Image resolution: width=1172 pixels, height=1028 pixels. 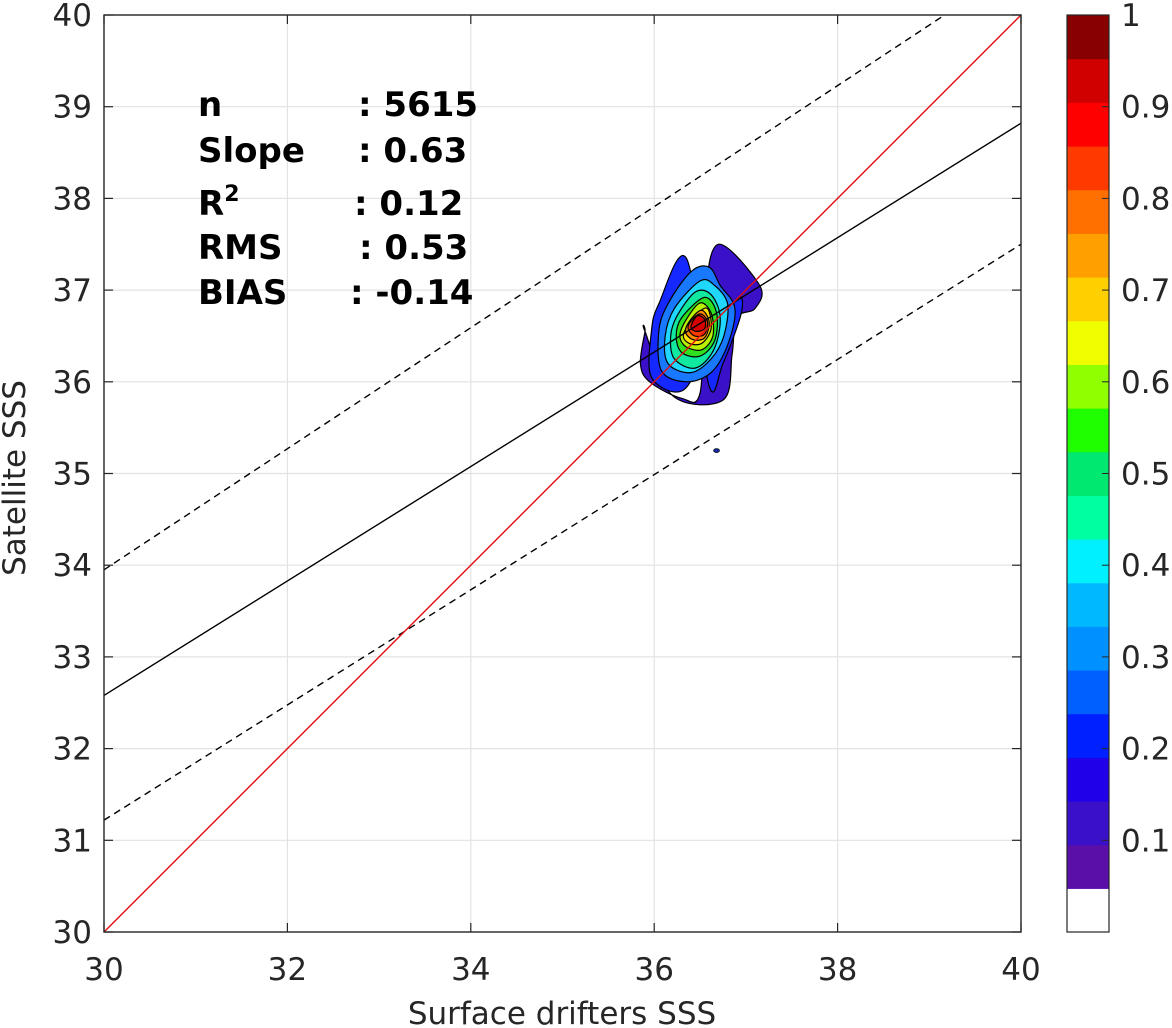 I want to click on y-tick-label: 39, so click(x=72, y=108).